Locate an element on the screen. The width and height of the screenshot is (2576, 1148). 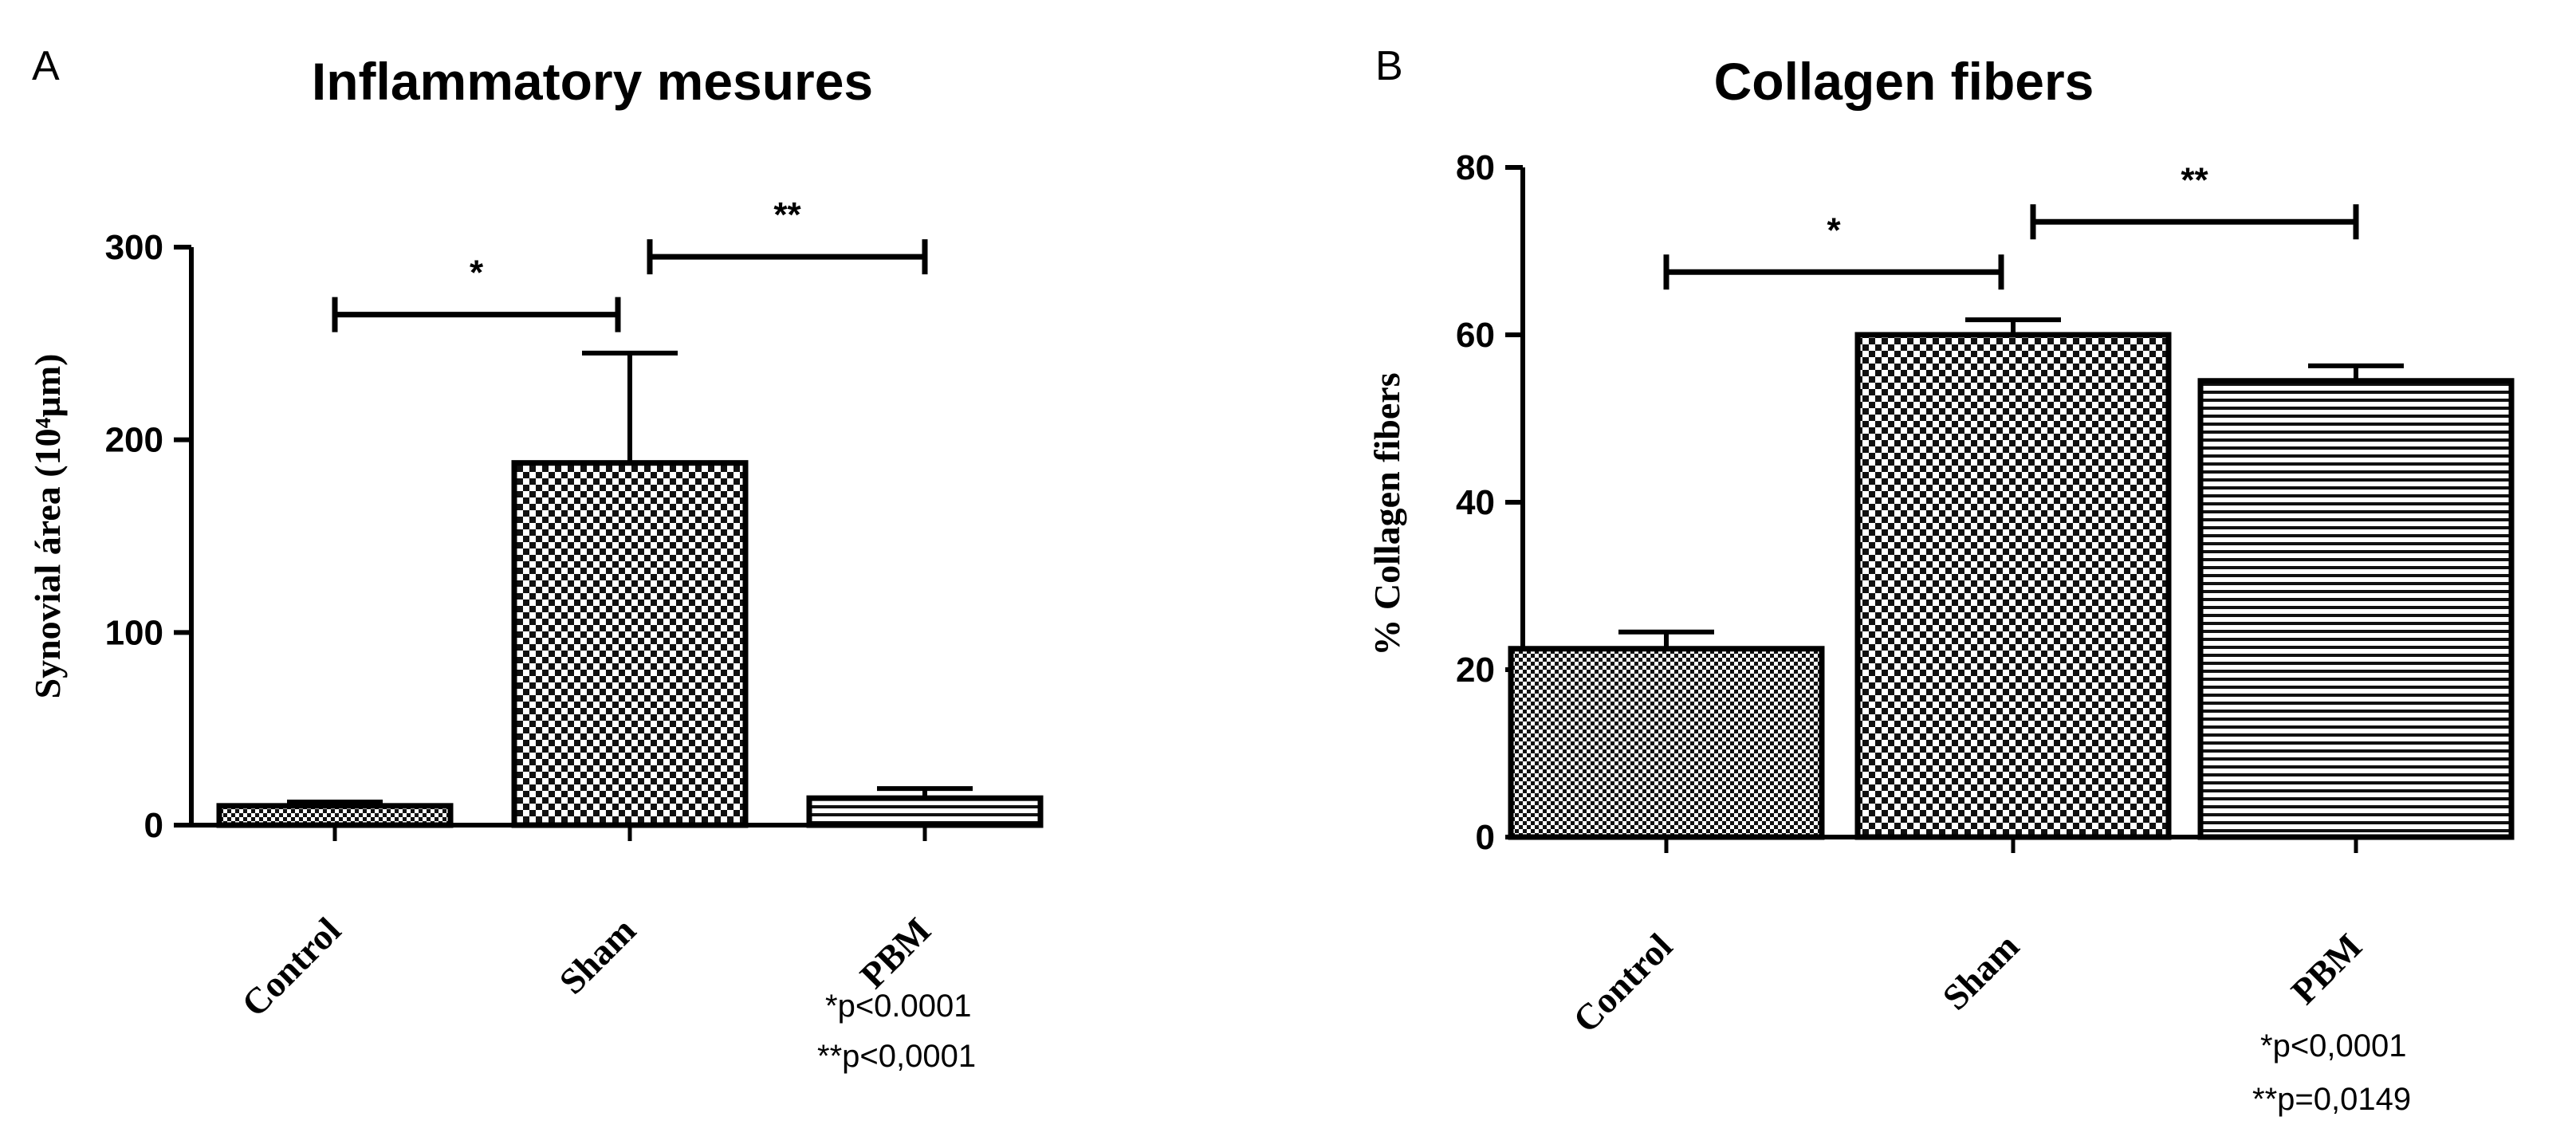
panel-a-pvalue-2: **p<0,0001 is located at coordinates (896, 1056).